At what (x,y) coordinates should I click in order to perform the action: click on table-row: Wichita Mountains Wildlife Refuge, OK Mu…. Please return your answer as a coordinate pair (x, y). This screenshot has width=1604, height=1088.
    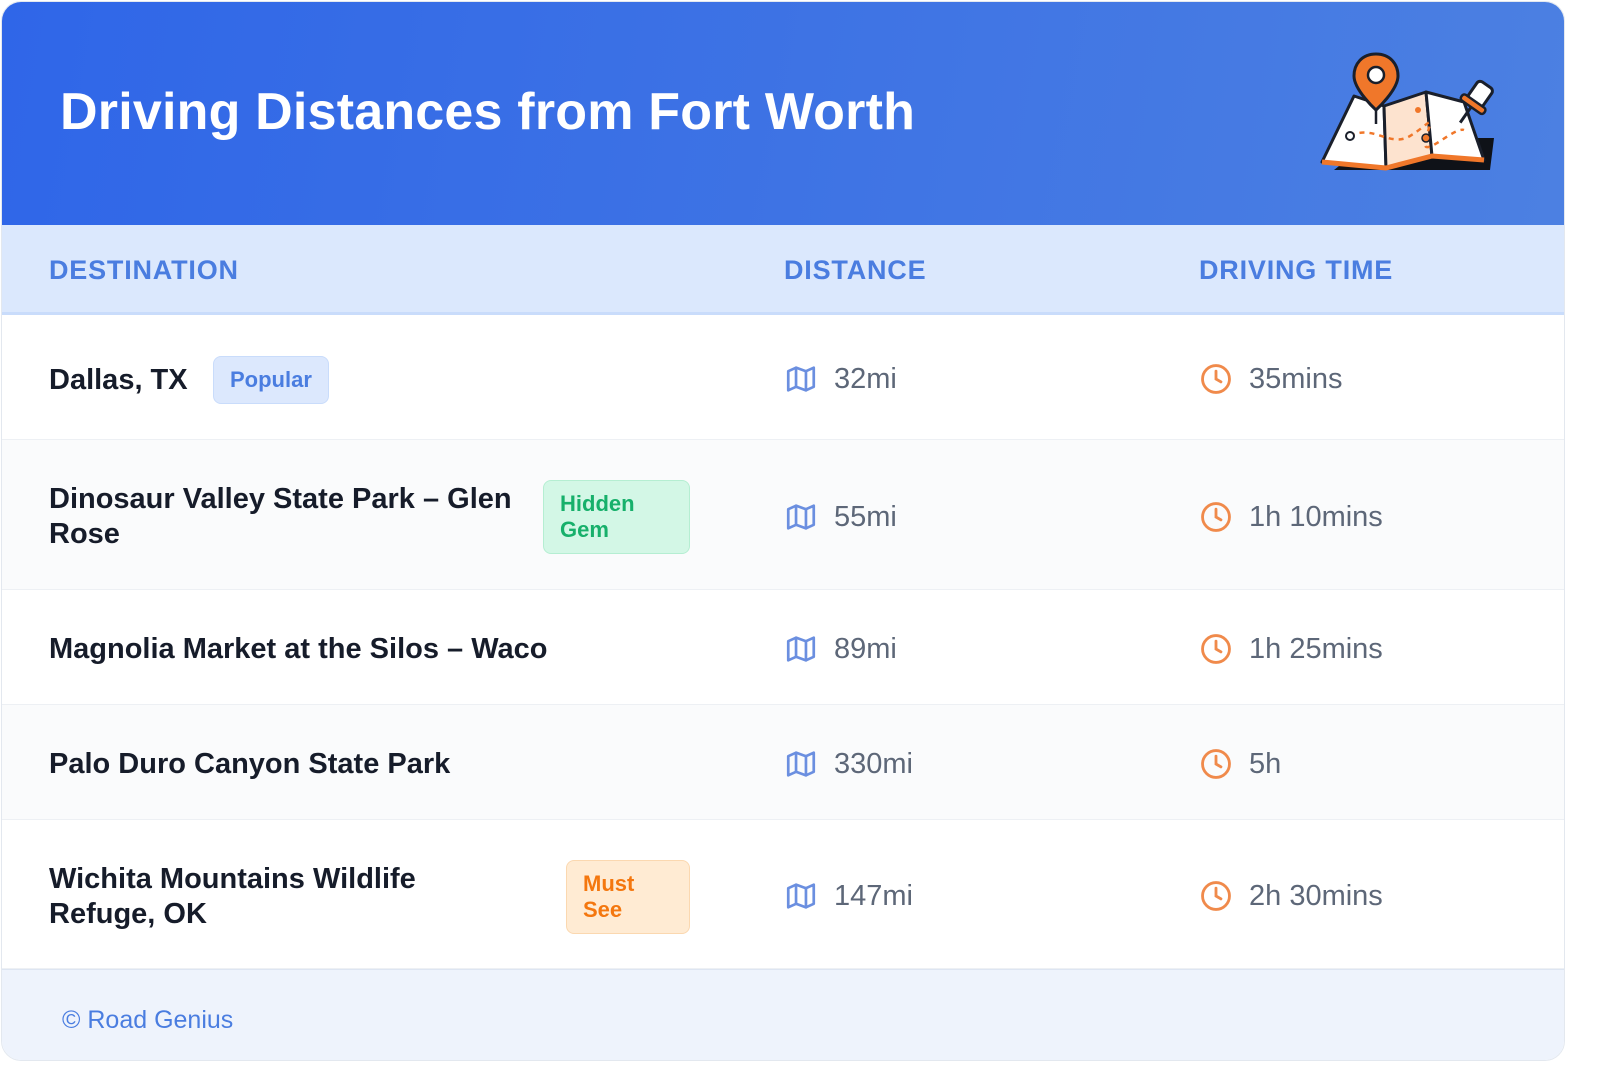
    Looking at the image, I should click on (783, 894).